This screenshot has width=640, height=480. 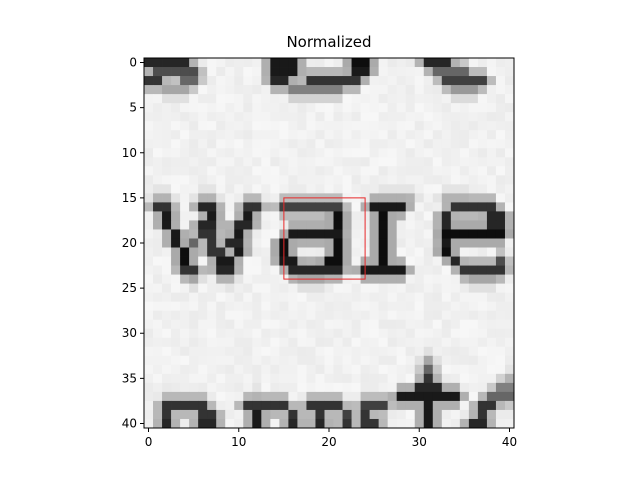 What do you see at coordinates (419, 442) in the screenshot?
I see `x-tick-label: 30` at bounding box center [419, 442].